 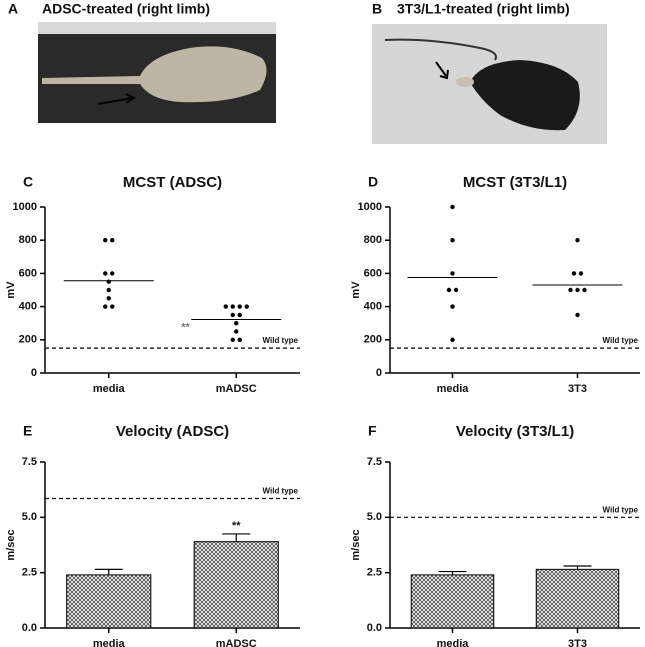 I want to click on chart-title: Velocity (3T3/L1), so click(x=515, y=431).